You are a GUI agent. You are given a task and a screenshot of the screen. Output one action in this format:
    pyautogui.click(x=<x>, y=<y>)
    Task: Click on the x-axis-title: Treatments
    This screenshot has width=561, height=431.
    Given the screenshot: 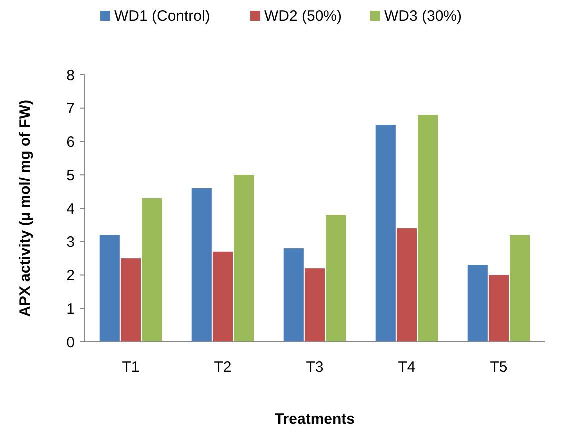 What is the action you would take?
    pyautogui.click(x=315, y=419)
    